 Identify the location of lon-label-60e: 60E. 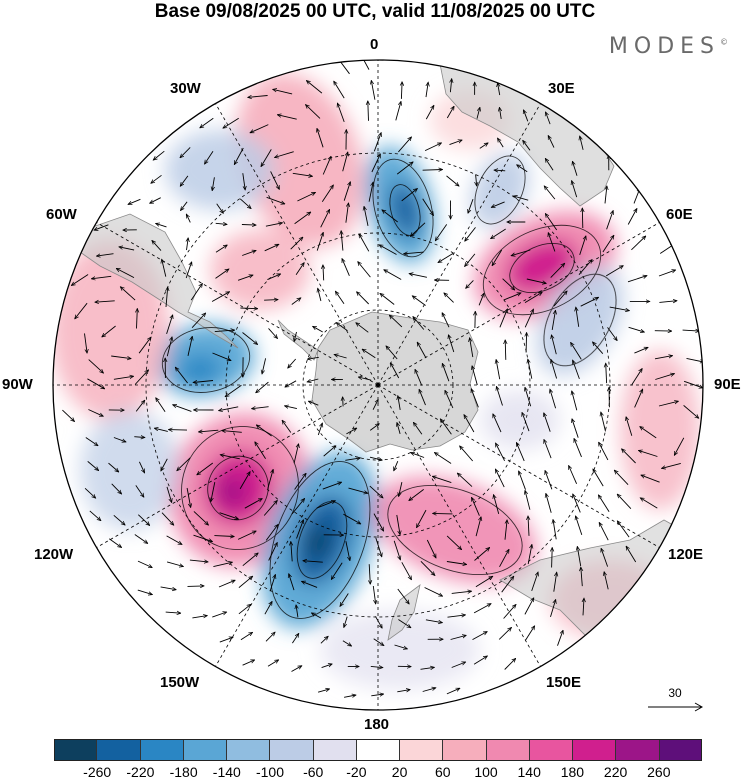
(679, 214).